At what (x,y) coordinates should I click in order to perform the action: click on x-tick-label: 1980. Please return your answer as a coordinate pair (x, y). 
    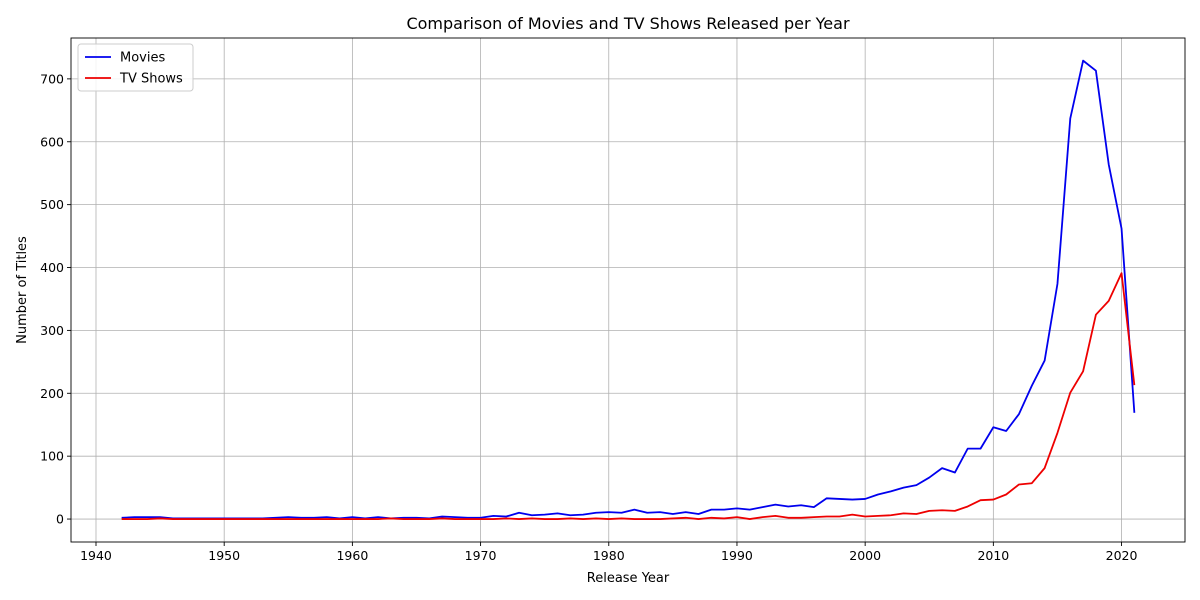
    Looking at the image, I should click on (609, 555).